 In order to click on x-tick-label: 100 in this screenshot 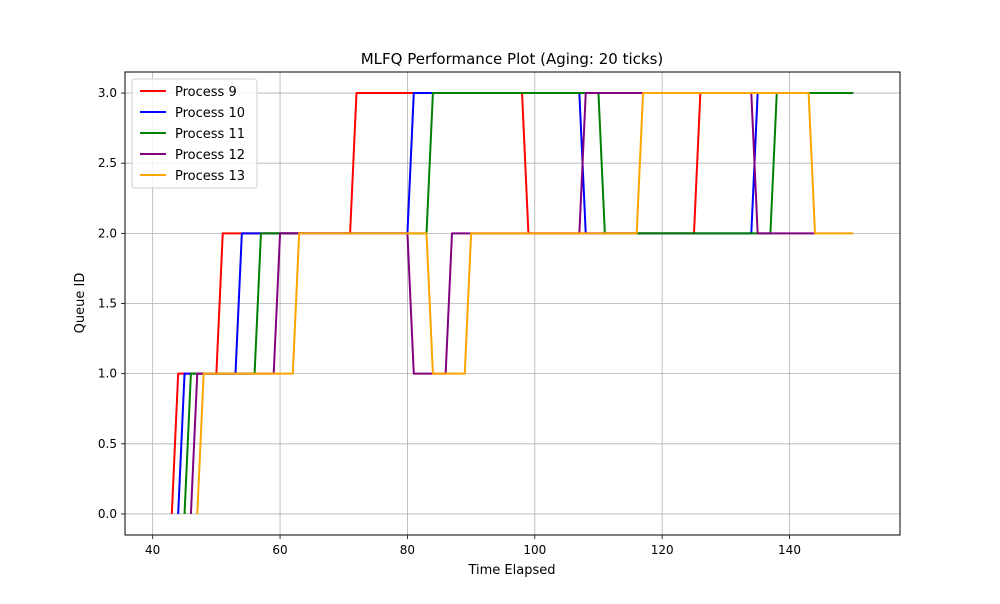, I will do `click(534, 550)`.